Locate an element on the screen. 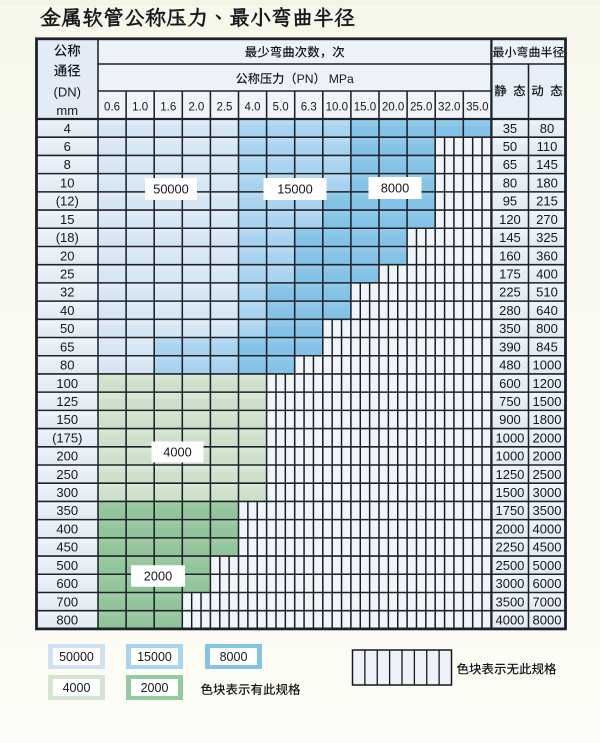  svg-text: 325 is located at coordinates (547, 237).